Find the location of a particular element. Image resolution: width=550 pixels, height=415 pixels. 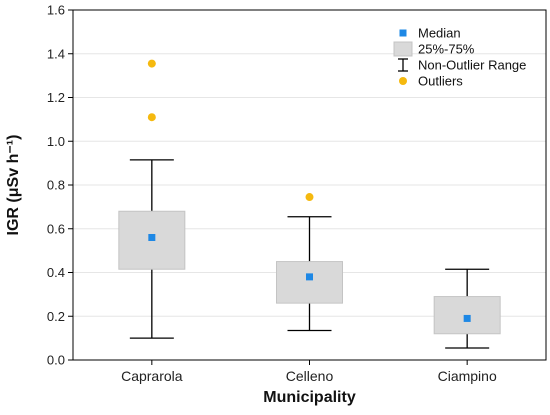

y-tick-label: 0.8 is located at coordinates (56, 185).